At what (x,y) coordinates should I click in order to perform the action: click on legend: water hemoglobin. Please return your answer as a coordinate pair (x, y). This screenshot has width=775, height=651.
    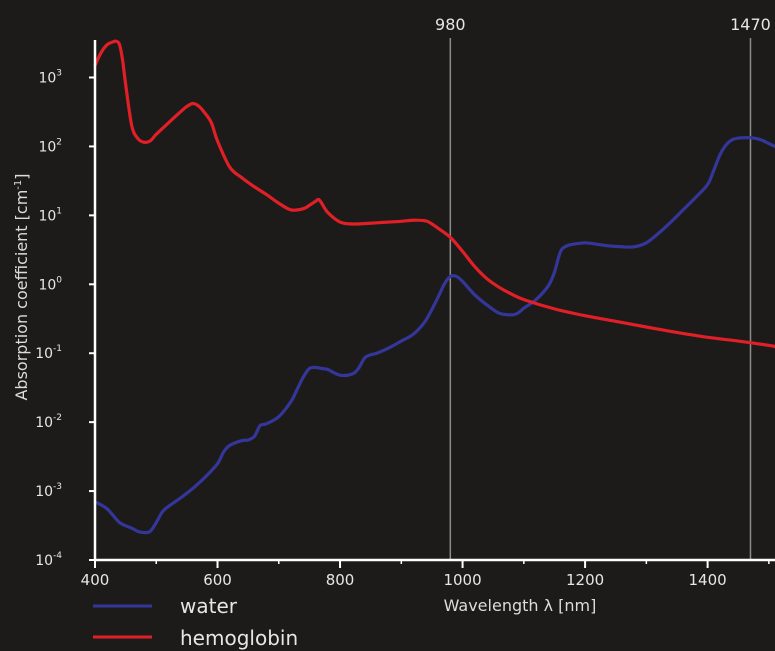
    Looking at the image, I should click on (195, 622).